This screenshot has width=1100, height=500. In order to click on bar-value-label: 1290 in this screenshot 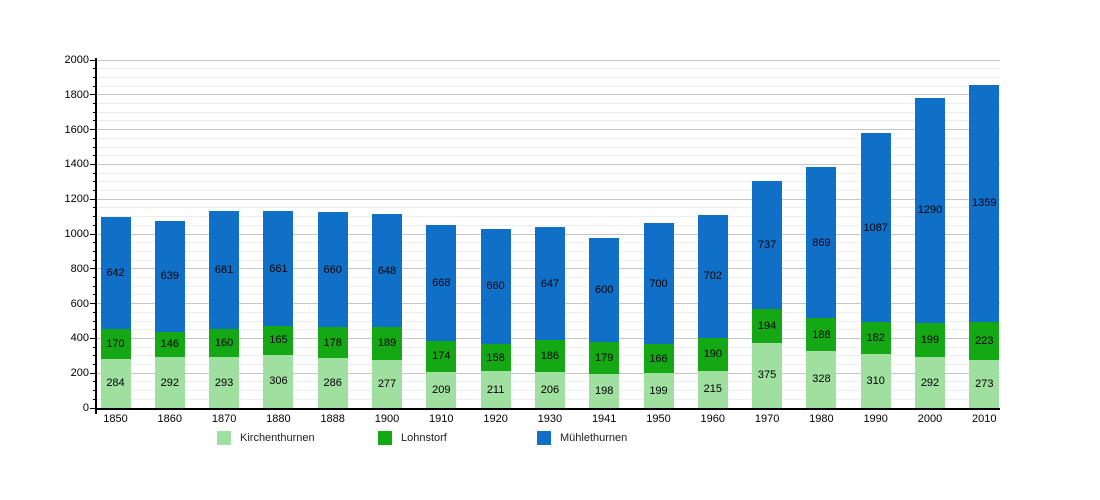, I will do `click(930, 210)`.